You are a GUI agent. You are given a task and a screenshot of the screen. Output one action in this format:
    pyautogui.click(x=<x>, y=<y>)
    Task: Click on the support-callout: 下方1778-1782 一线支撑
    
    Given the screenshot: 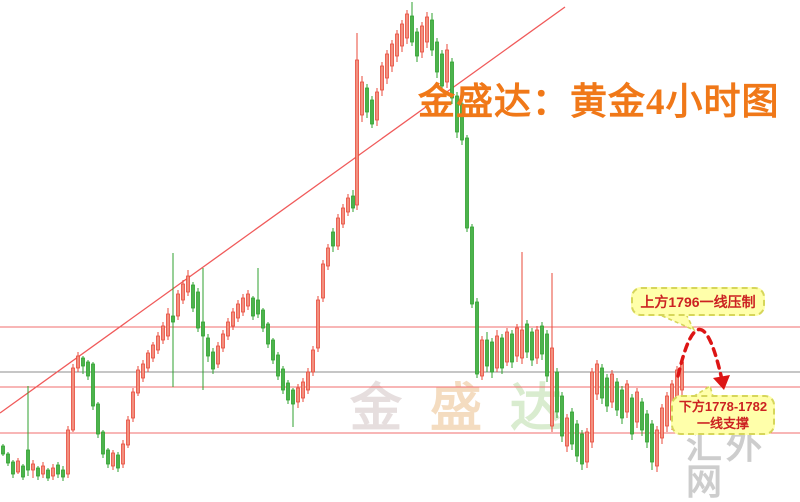 What is the action you would take?
    pyautogui.click(x=723, y=415)
    